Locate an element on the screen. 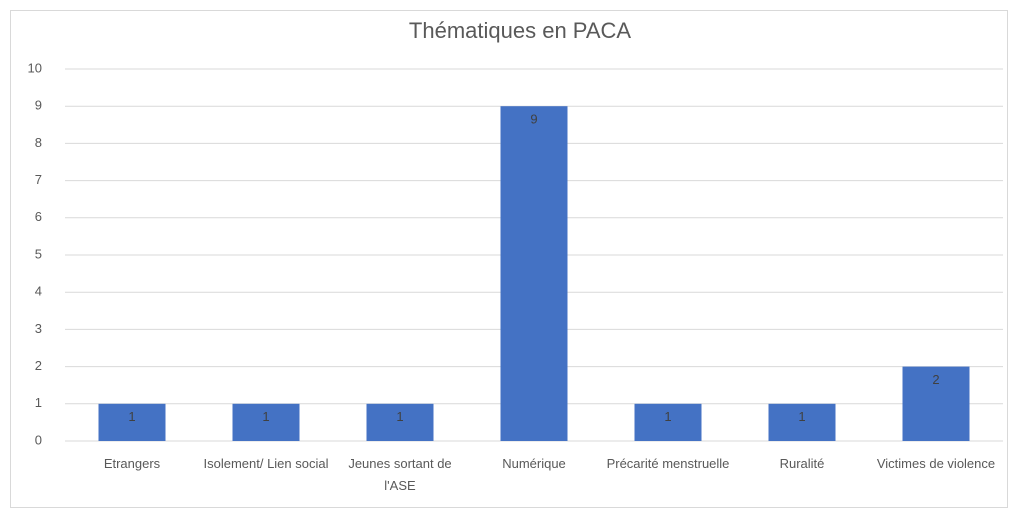 The width and height of the screenshot is (1011, 509). x-tick-label: Victimes de violence is located at coordinates (936, 463).